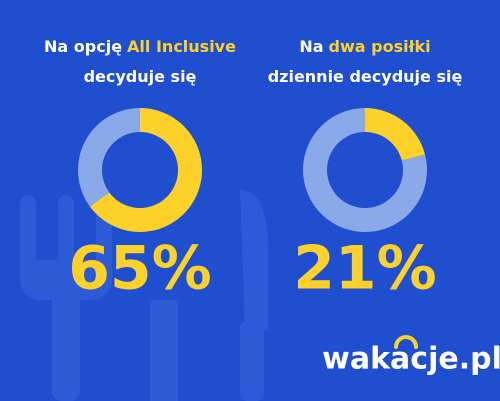 The height and width of the screenshot is (401, 500). Describe the element at coordinates (380, 46) in the screenshot. I see `title-part: dwa posiłki` at that location.